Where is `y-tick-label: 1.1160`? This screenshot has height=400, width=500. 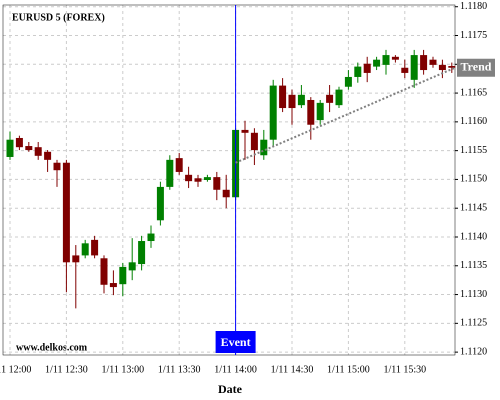 y-tick-label: 1.1160 is located at coordinates (473, 121).